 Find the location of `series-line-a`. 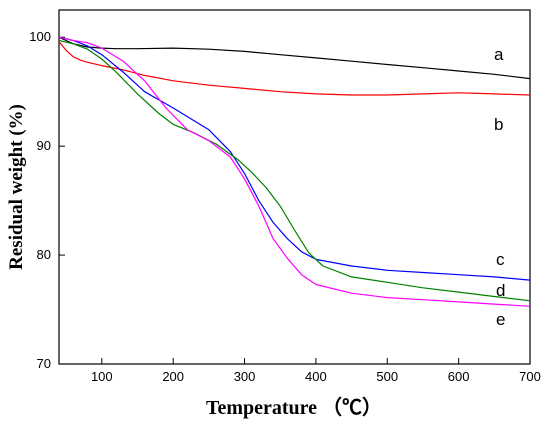

series-line-a is located at coordinates (294, 58).